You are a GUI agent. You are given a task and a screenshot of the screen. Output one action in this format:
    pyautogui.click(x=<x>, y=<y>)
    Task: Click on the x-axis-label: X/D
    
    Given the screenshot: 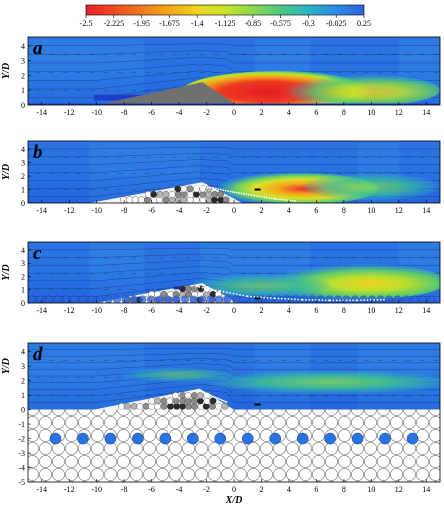 What is the action you would take?
    pyautogui.click(x=234, y=500)
    